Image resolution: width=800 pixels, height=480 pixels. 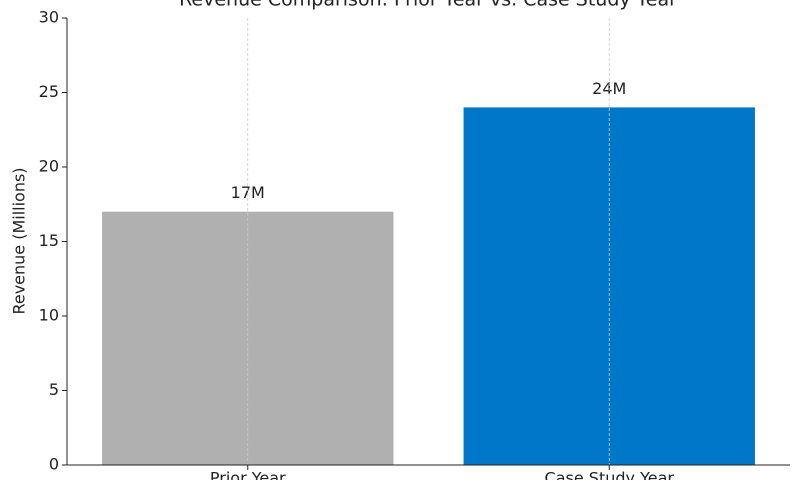 What do you see at coordinates (19, 240) in the screenshot?
I see `y-axis-label: Revenue (Millions)` at bounding box center [19, 240].